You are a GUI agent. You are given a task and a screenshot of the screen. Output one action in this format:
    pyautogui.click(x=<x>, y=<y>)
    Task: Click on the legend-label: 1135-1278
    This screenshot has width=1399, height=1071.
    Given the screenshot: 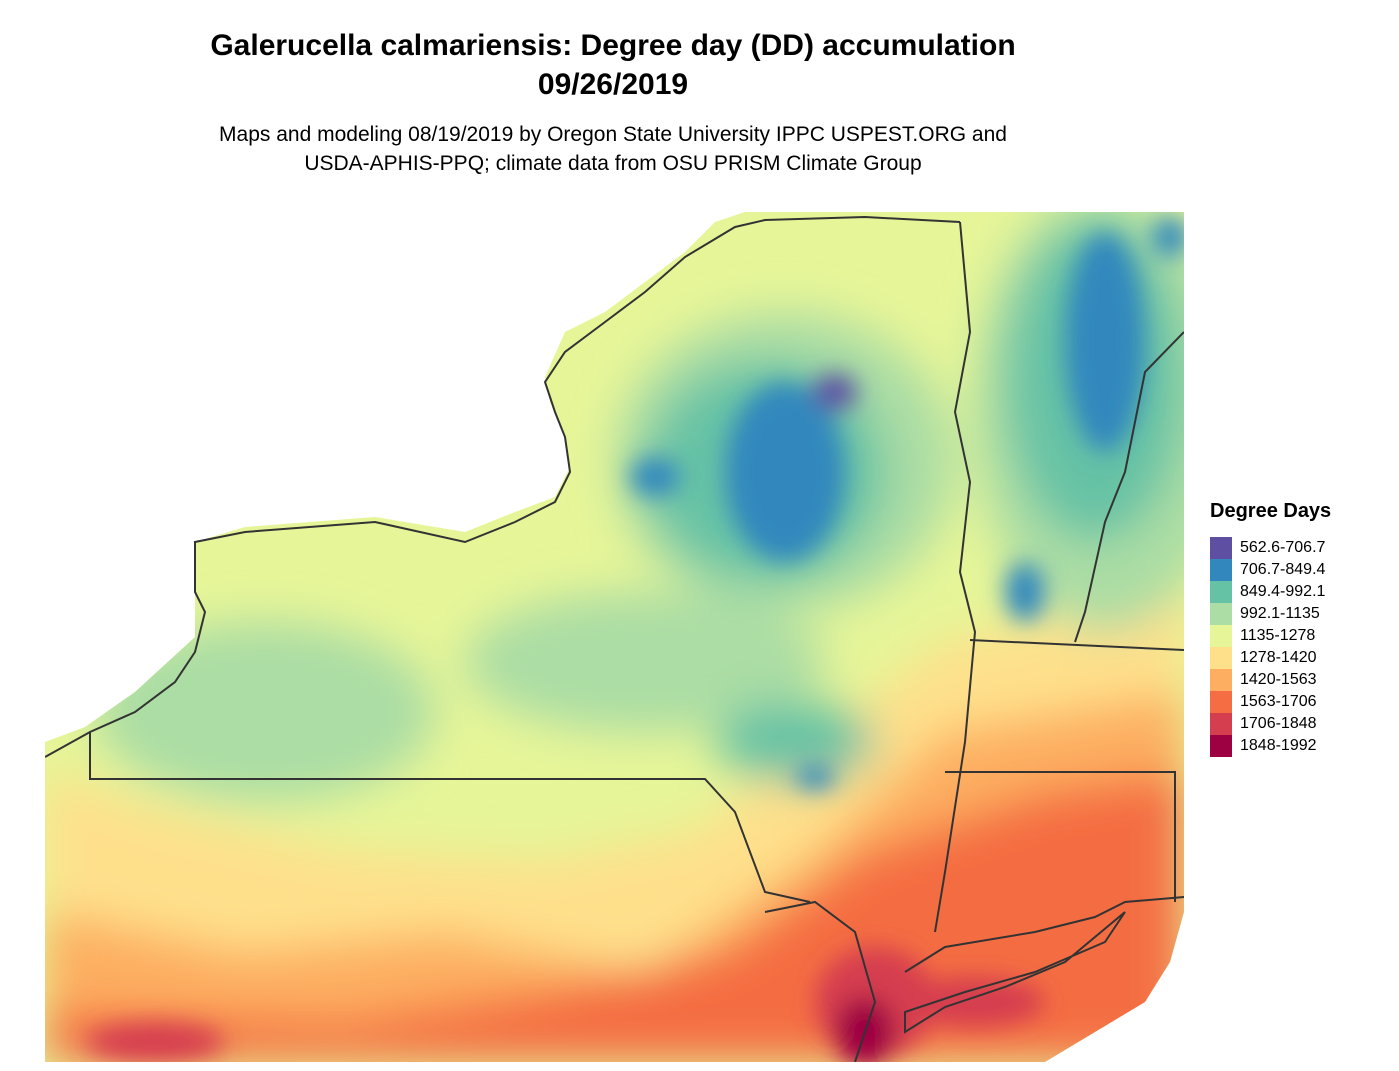 What is the action you would take?
    pyautogui.click(x=1278, y=635)
    